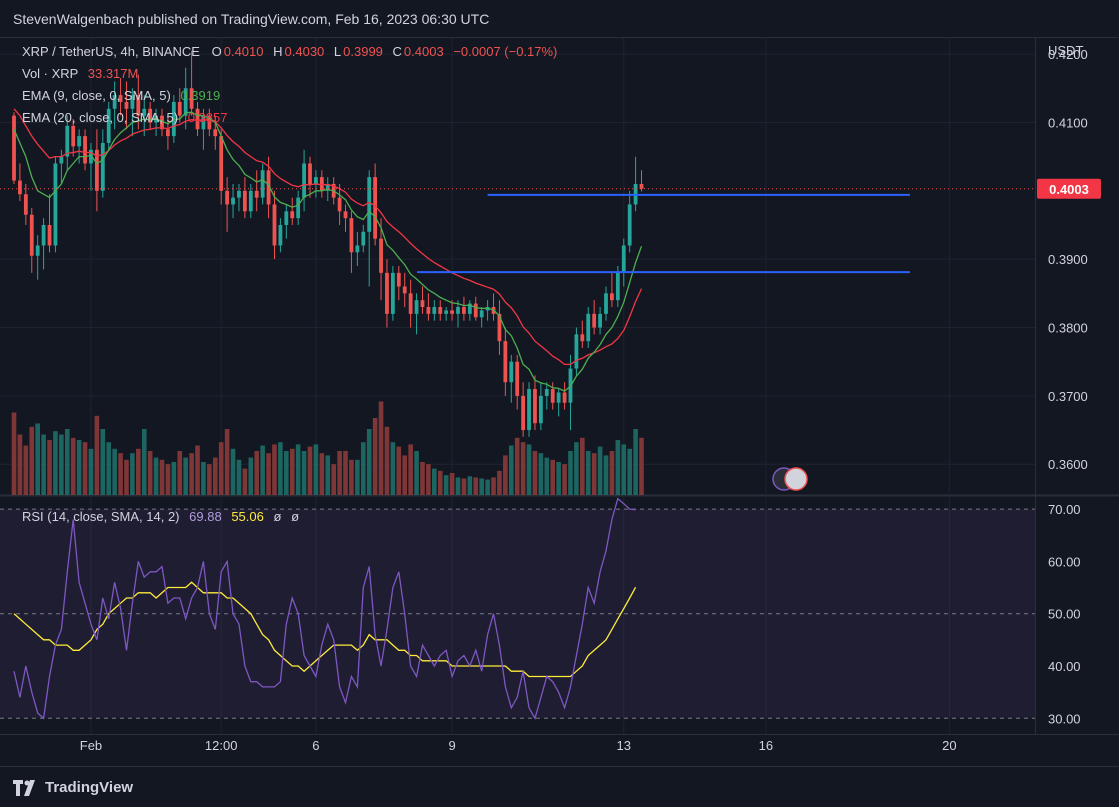 The width and height of the screenshot is (1119, 807). What do you see at coordinates (207, 117) in the screenshot?
I see `ema20-value: 0.3857` at bounding box center [207, 117].